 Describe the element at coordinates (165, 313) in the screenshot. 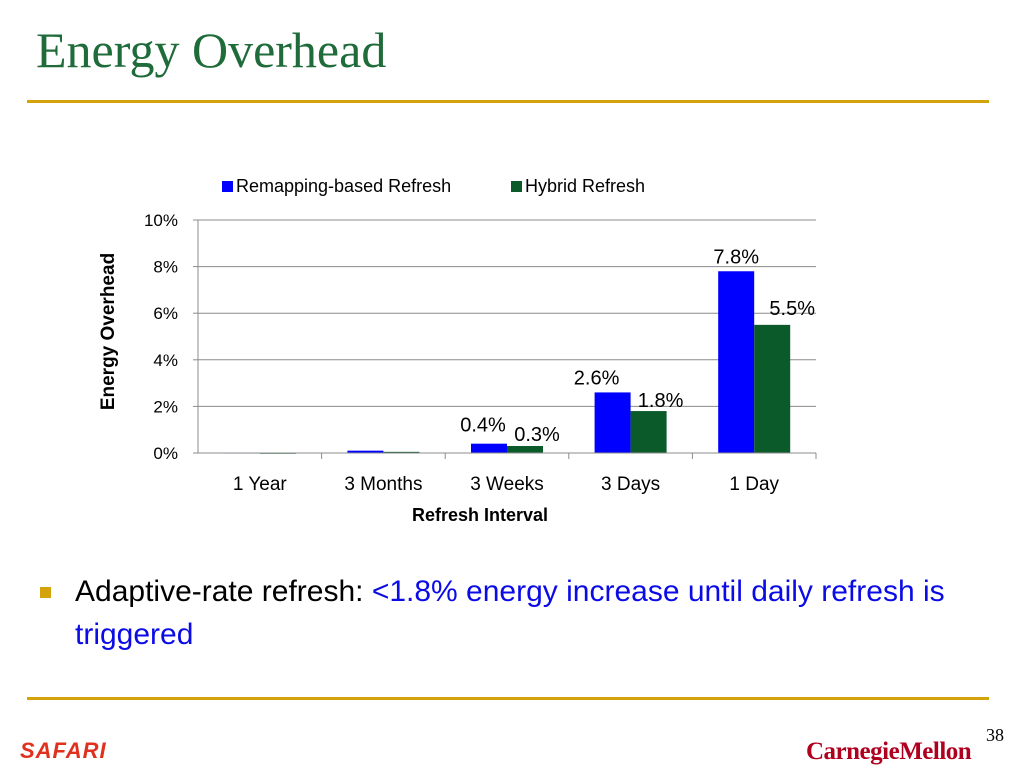

I see `y-tick-label: 6%` at that location.